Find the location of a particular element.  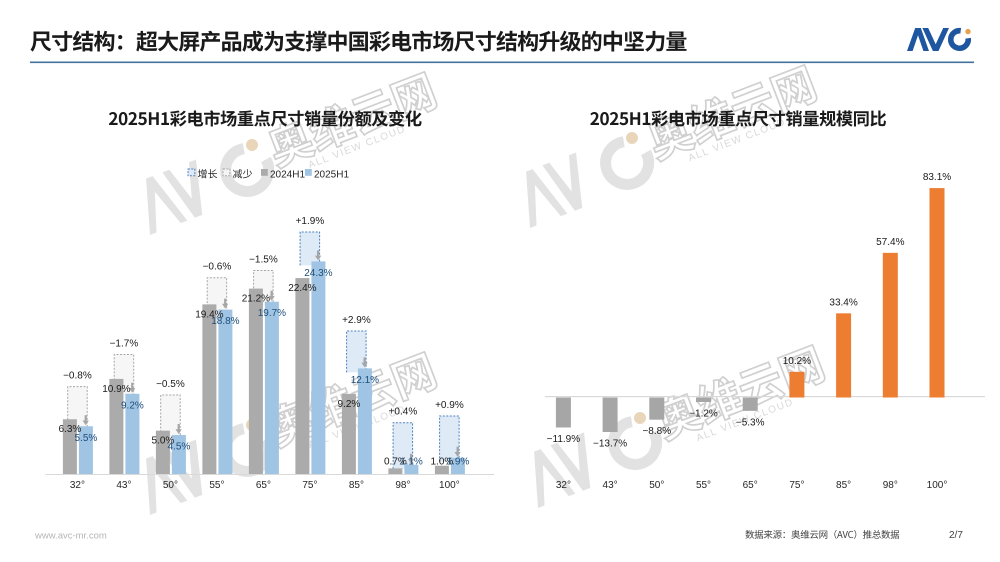

svg-text: −0.5% is located at coordinates (170, 384).